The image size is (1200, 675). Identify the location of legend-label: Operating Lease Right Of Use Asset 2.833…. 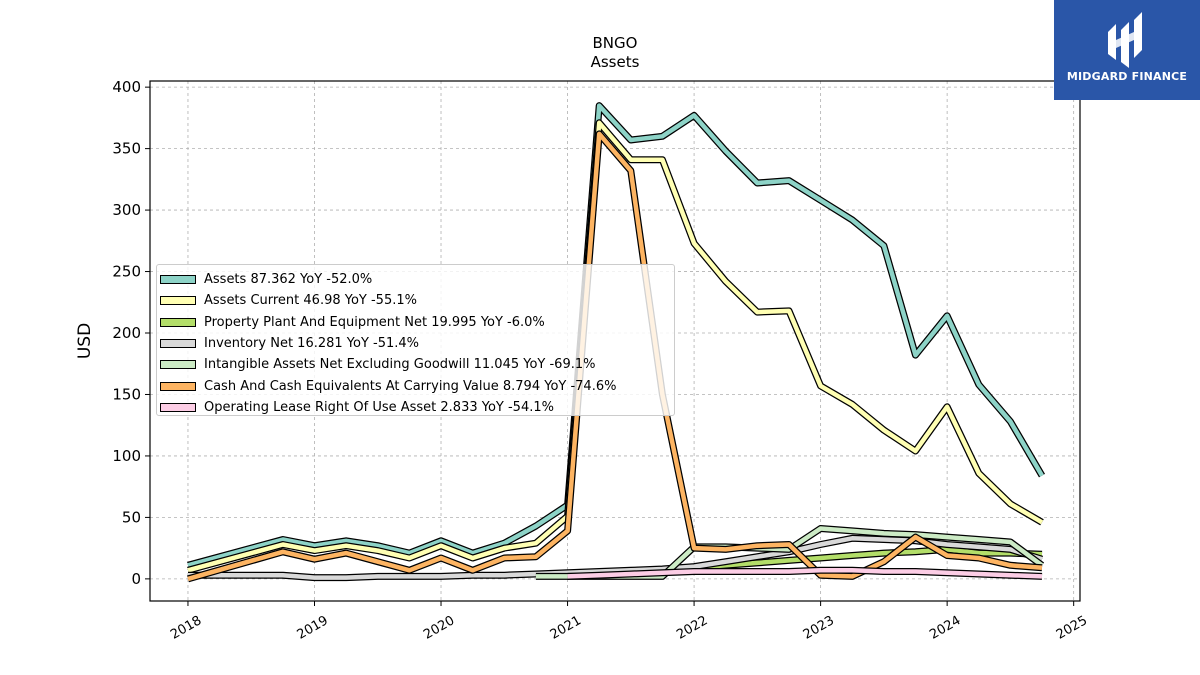
(379, 407).